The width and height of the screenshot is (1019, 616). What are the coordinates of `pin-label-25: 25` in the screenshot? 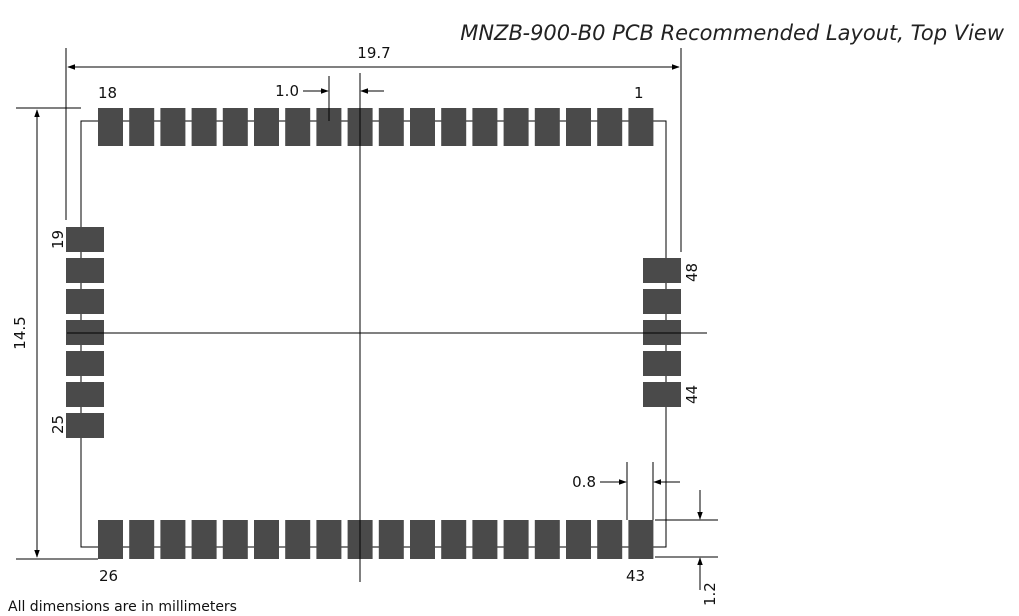 It's located at (58, 424).